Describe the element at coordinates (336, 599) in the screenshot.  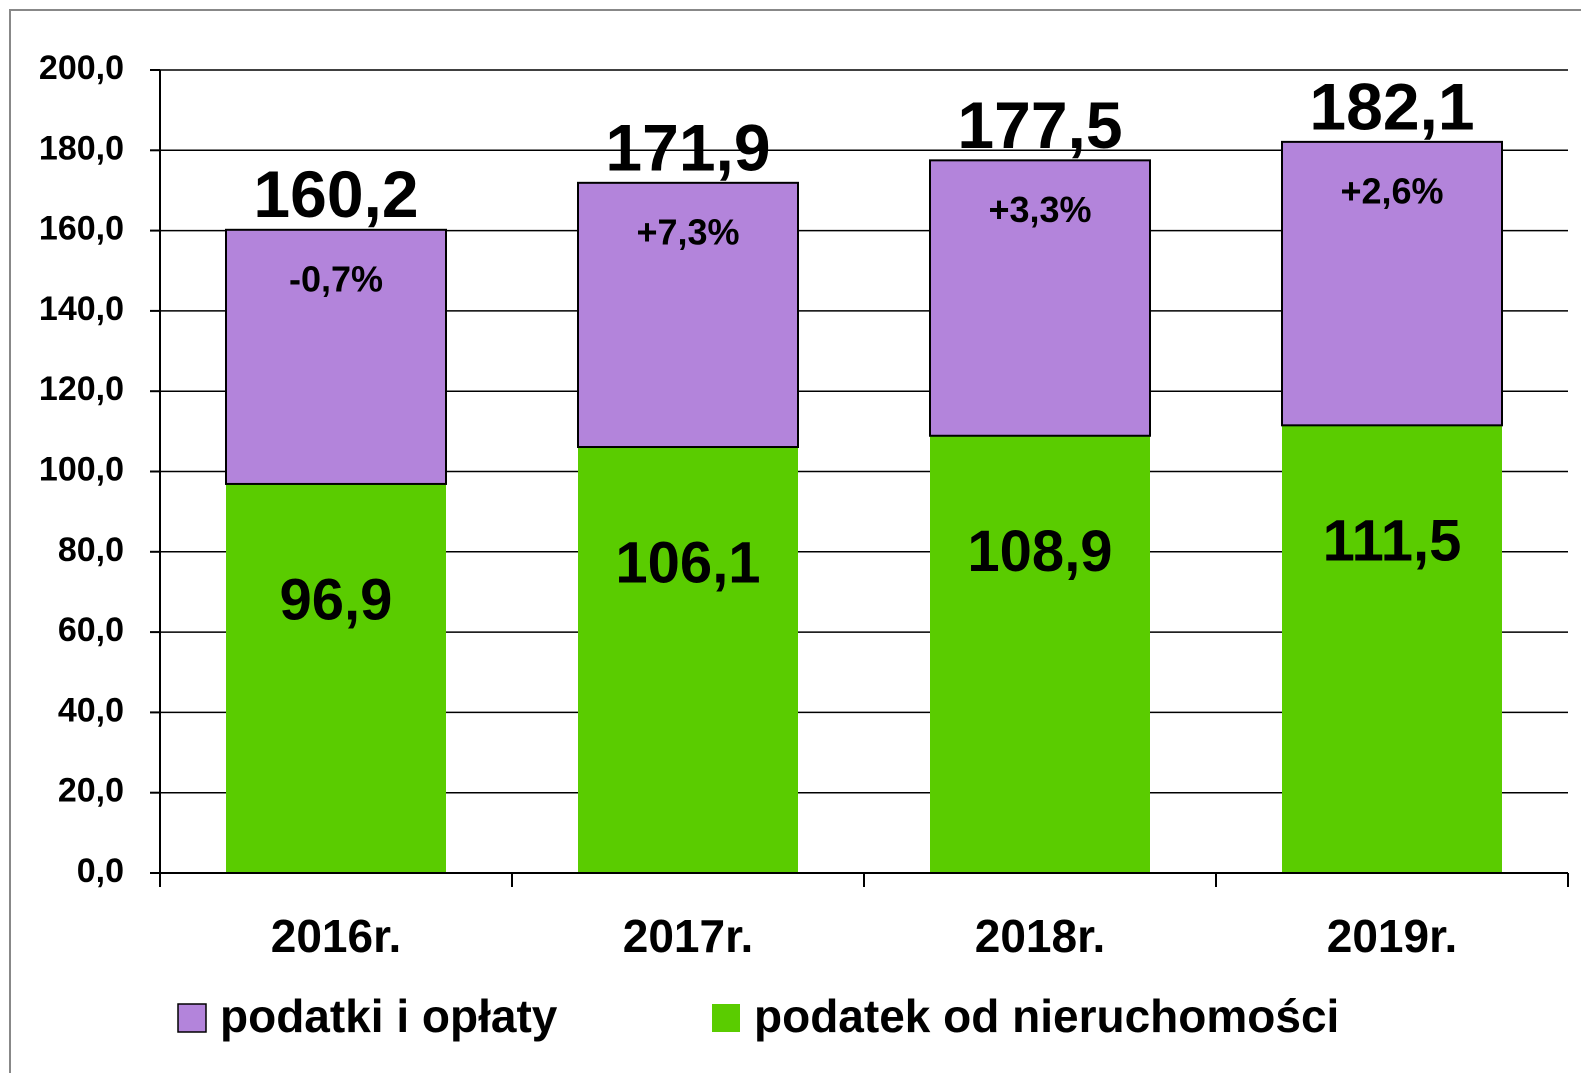
I see `value-label: 96,9` at that location.